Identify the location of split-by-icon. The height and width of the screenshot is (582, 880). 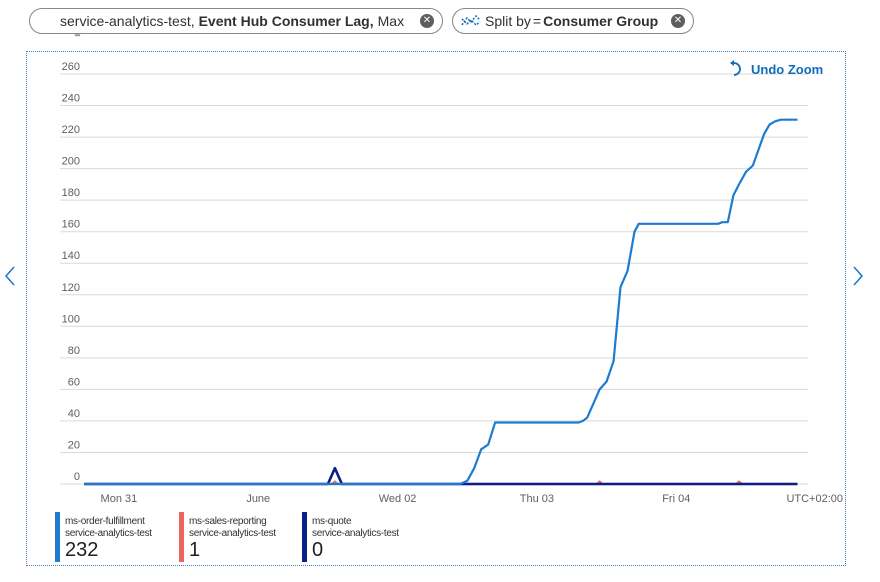
(471, 20).